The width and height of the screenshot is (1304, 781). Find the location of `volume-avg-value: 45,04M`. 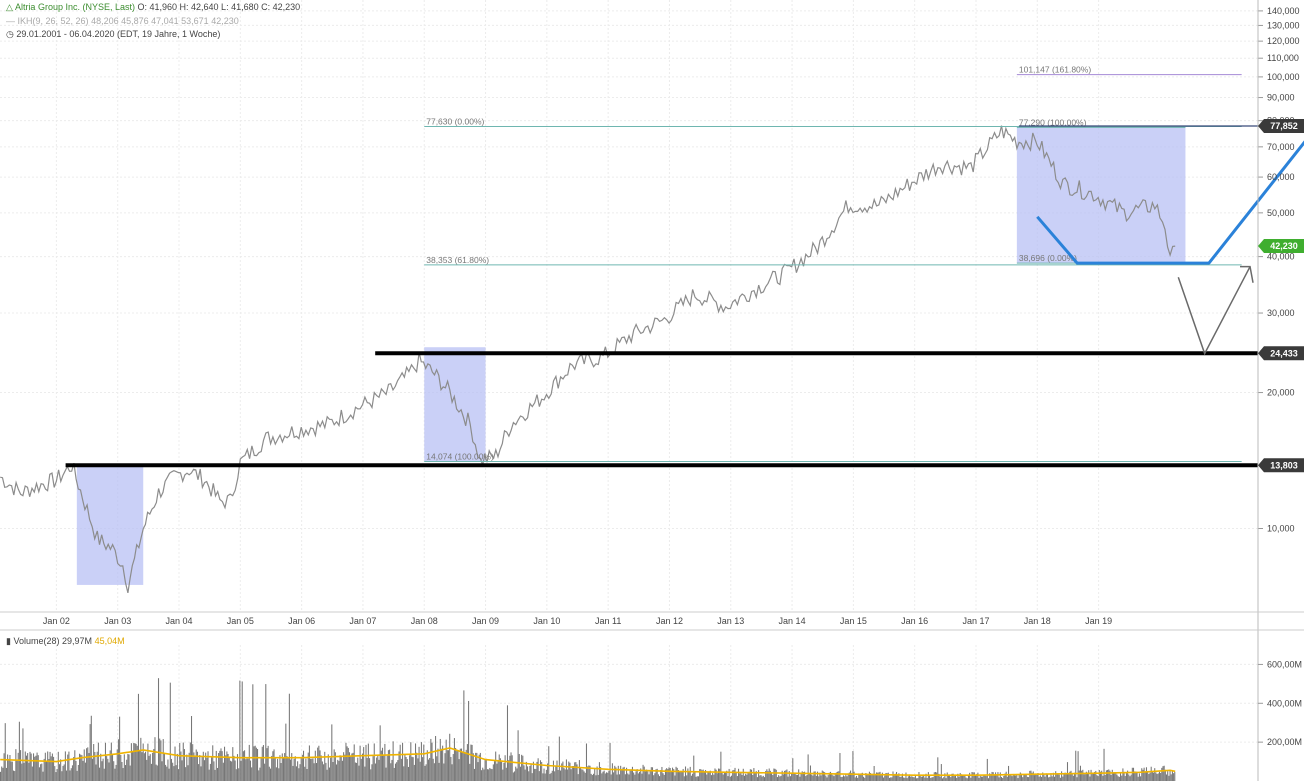

volume-avg-value: 45,04M is located at coordinates (109, 641).